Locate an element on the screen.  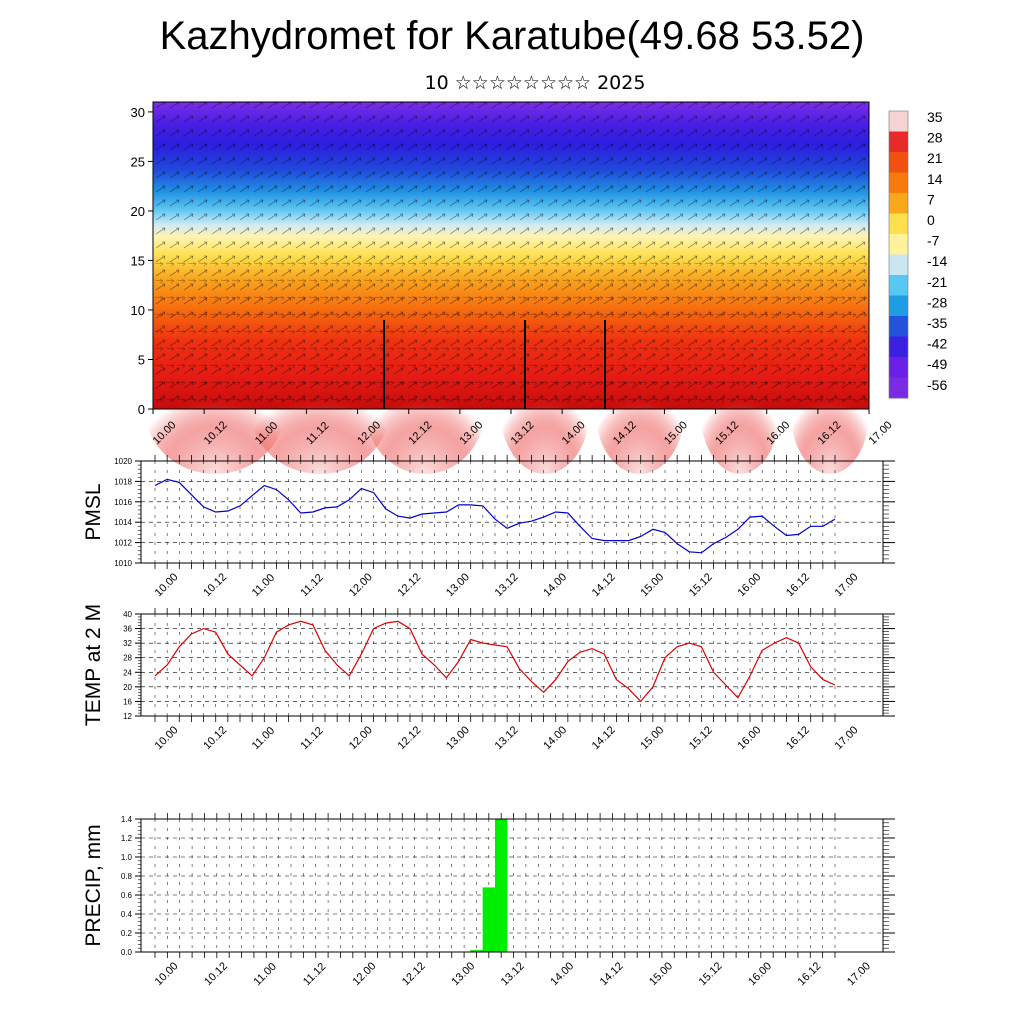
y-tick-label: 0 is located at coordinates (141, 409).